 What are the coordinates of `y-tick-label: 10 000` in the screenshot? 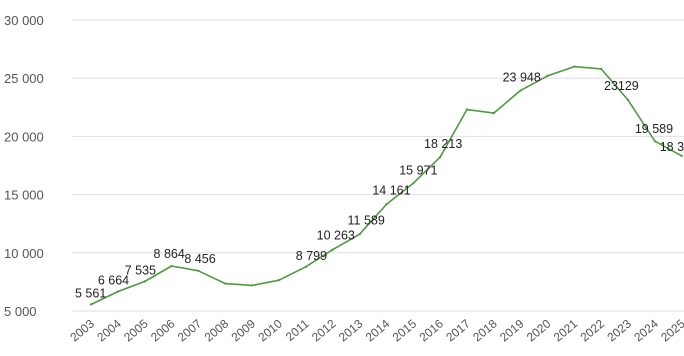 It's located at (24, 253).